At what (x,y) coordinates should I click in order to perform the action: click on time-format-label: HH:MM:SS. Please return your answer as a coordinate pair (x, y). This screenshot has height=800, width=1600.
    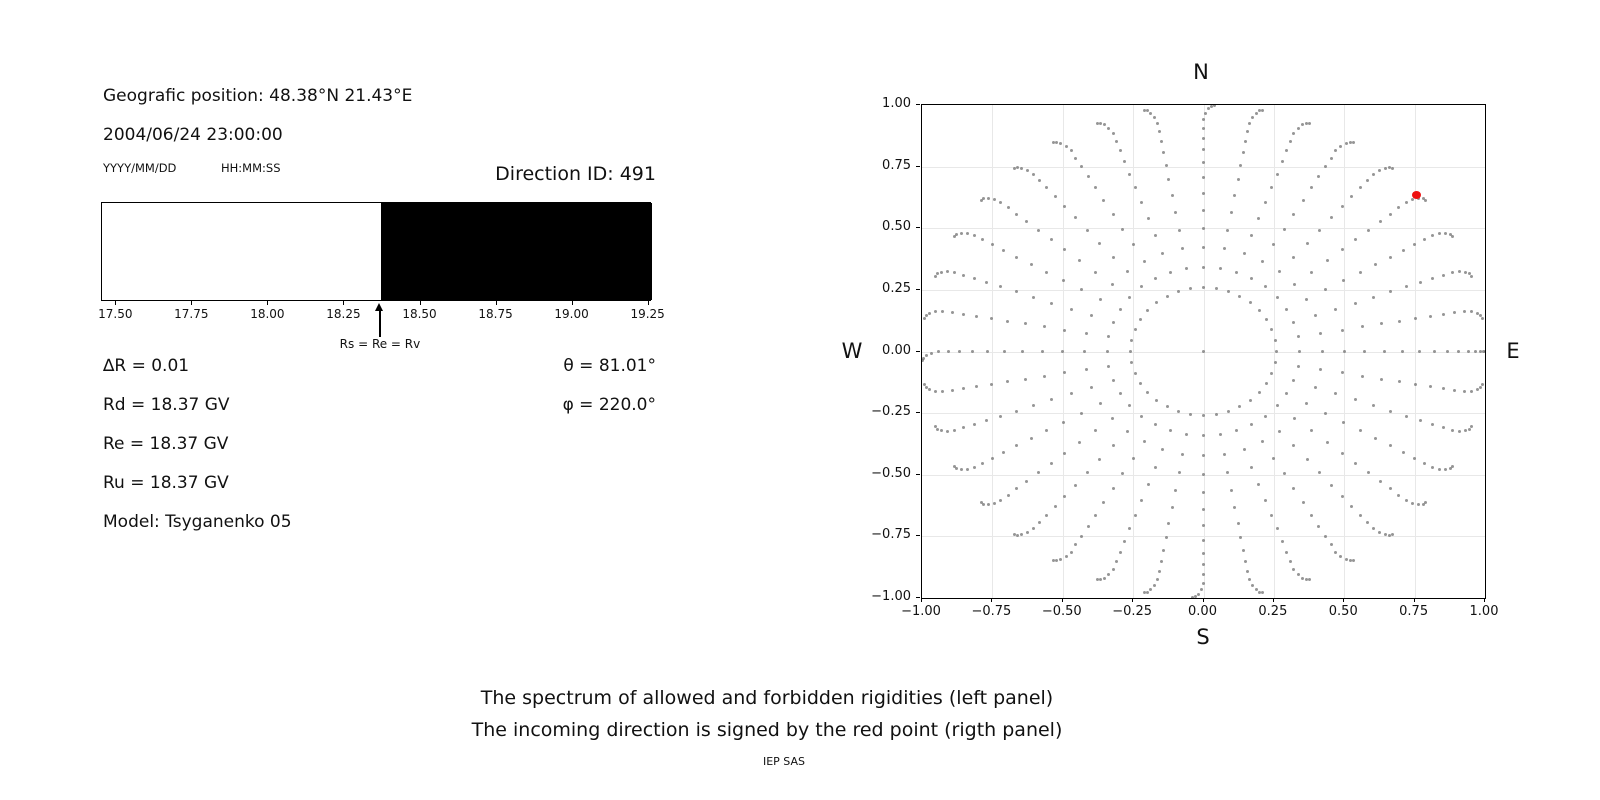
    Looking at the image, I should click on (251, 168).